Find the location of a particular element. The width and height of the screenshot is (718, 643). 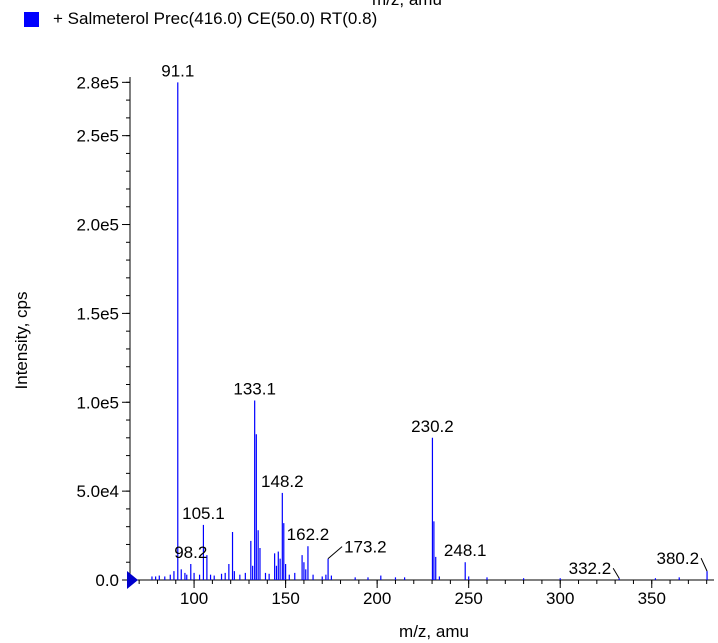

peak-label: 248.1 is located at coordinates (465, 550).